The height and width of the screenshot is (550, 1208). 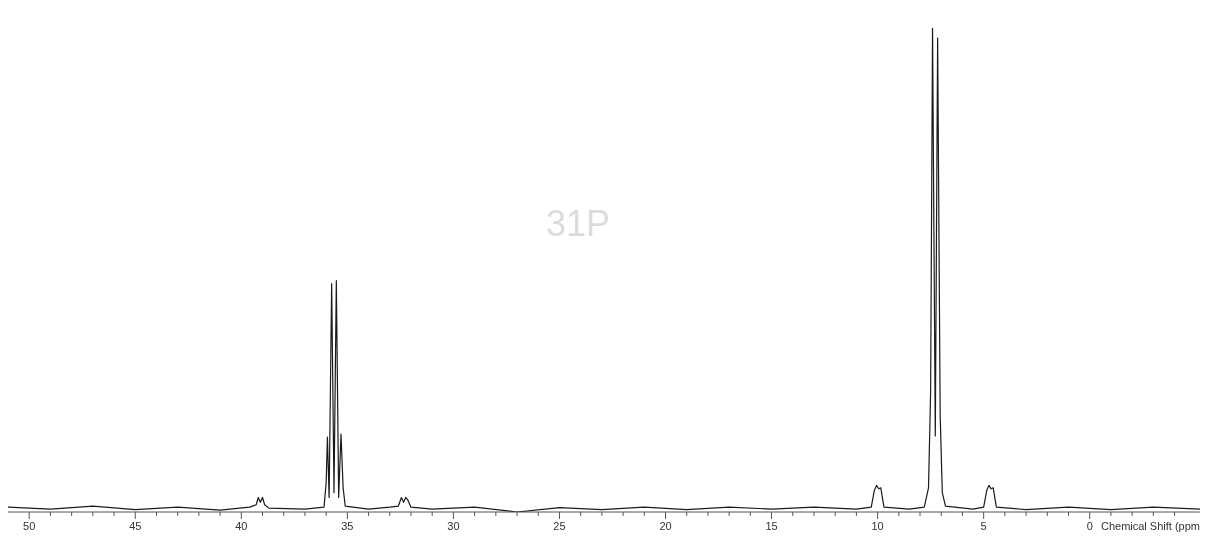 What do you see at coordinates (771, 526) in the screenshot?
I see `x-tick-label: 15` at bounding box center [771, 526].